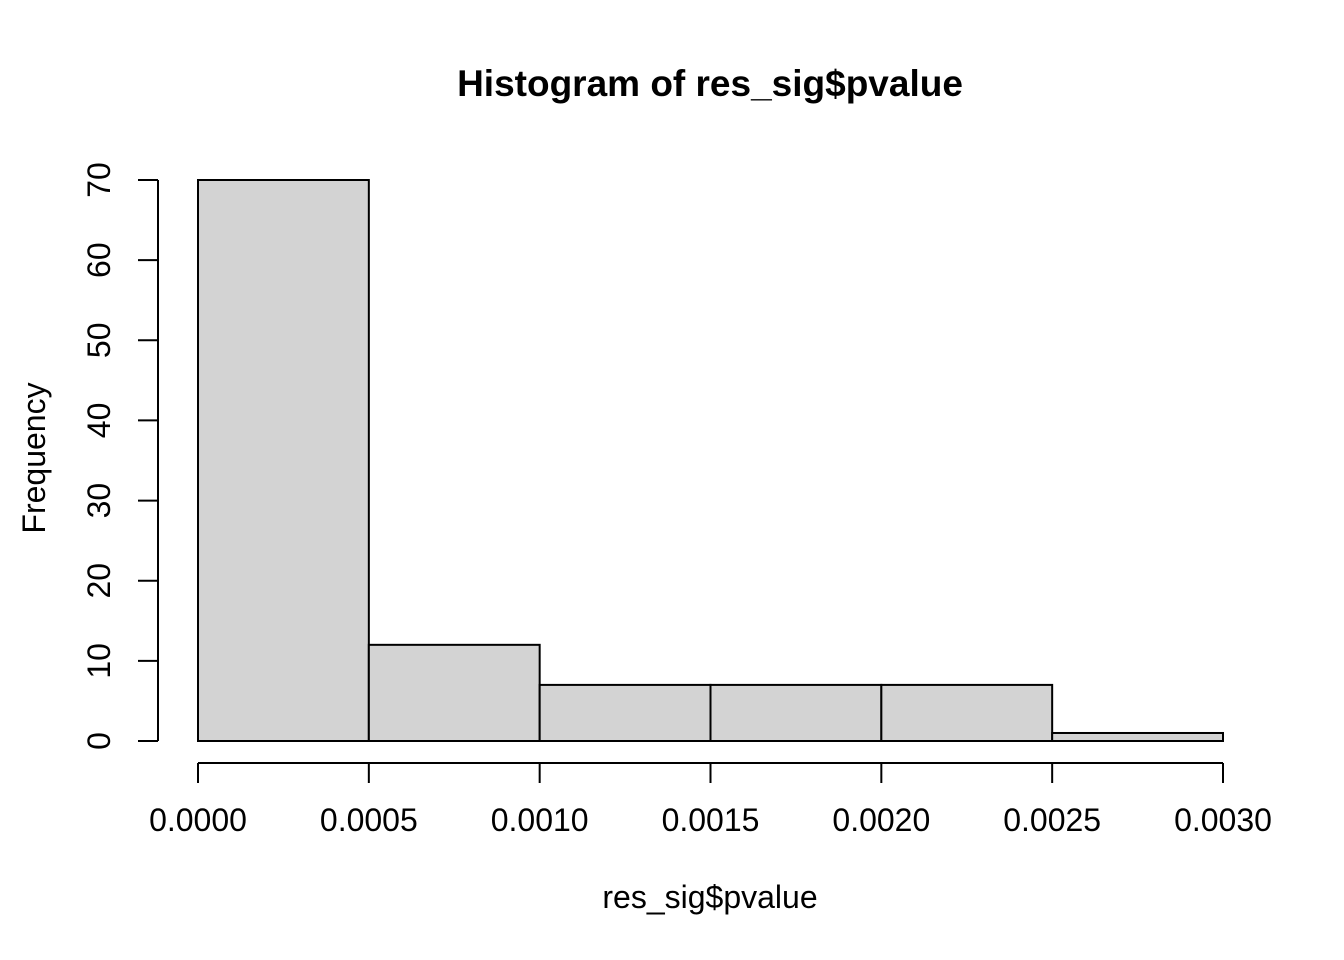  I want to click on y-tick-label: 10, so click(99, 661).